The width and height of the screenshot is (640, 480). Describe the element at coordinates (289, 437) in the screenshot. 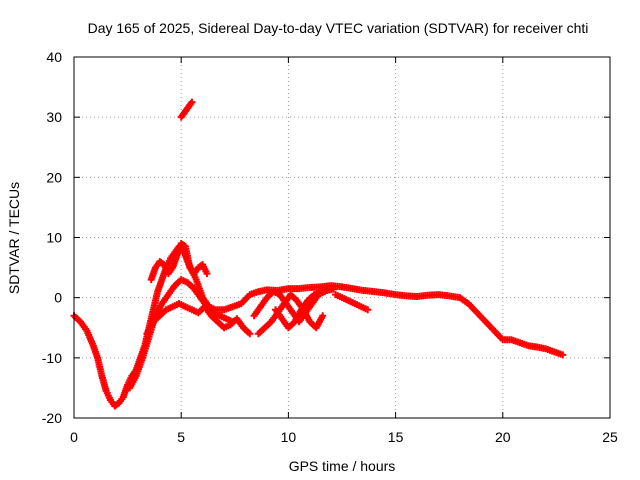

I see `x-tick-label: 10` at that location.